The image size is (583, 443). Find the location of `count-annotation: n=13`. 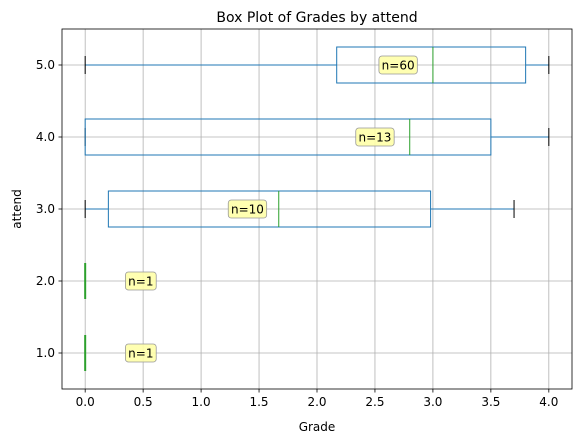

count-annotation: n=13 is located at coordinates (374, 138).